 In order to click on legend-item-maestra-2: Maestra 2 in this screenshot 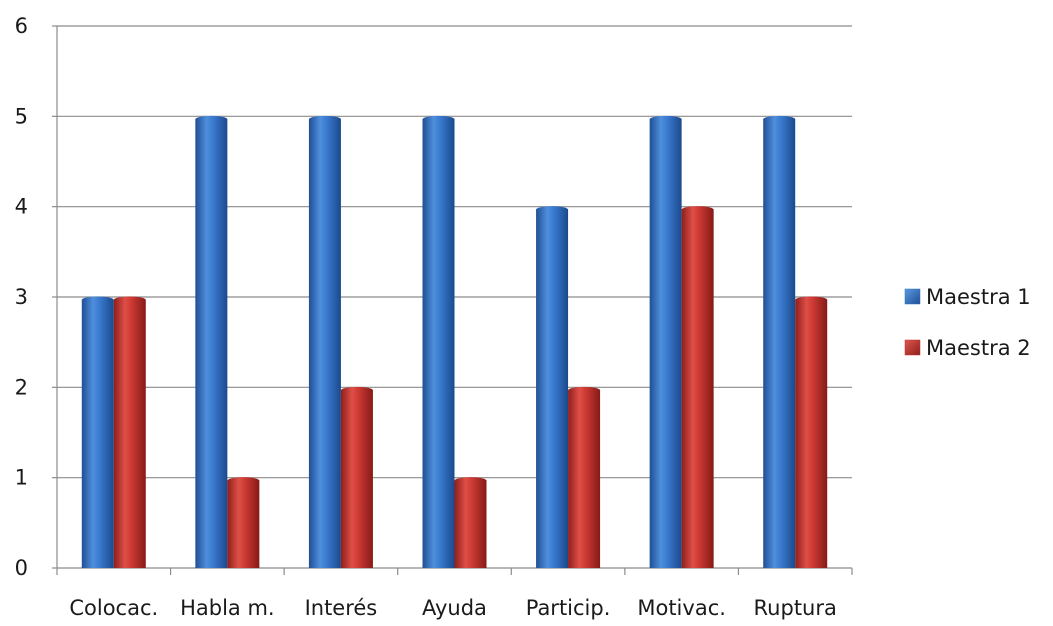, I will do `click(967, 348)`.